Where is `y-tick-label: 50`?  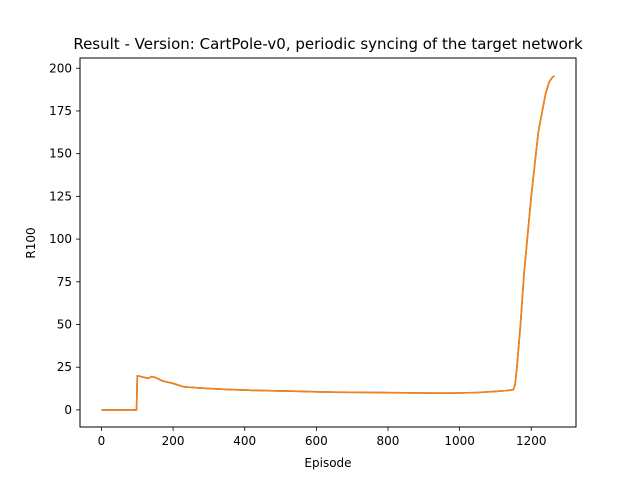 y-tick-label: 50 is located at coordinates (64, 325).